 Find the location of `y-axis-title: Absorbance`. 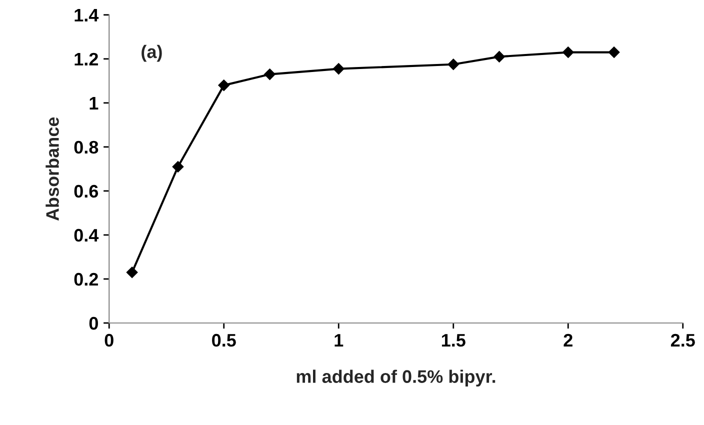

y-axis-title: Absorbance is located at coordinates (52, 169).